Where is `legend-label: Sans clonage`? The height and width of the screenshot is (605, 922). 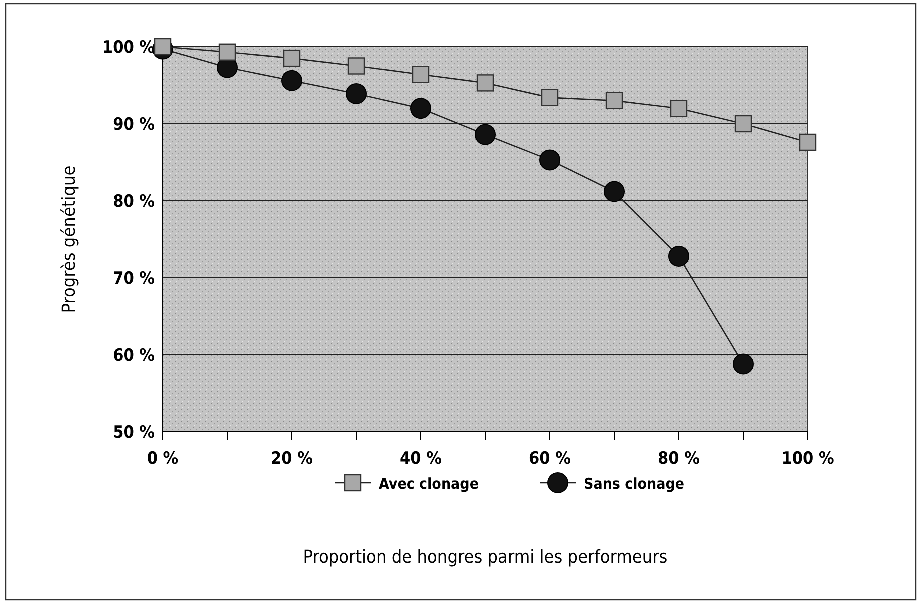 legend-label: Sans clonage is located at coordinates (634, 484).